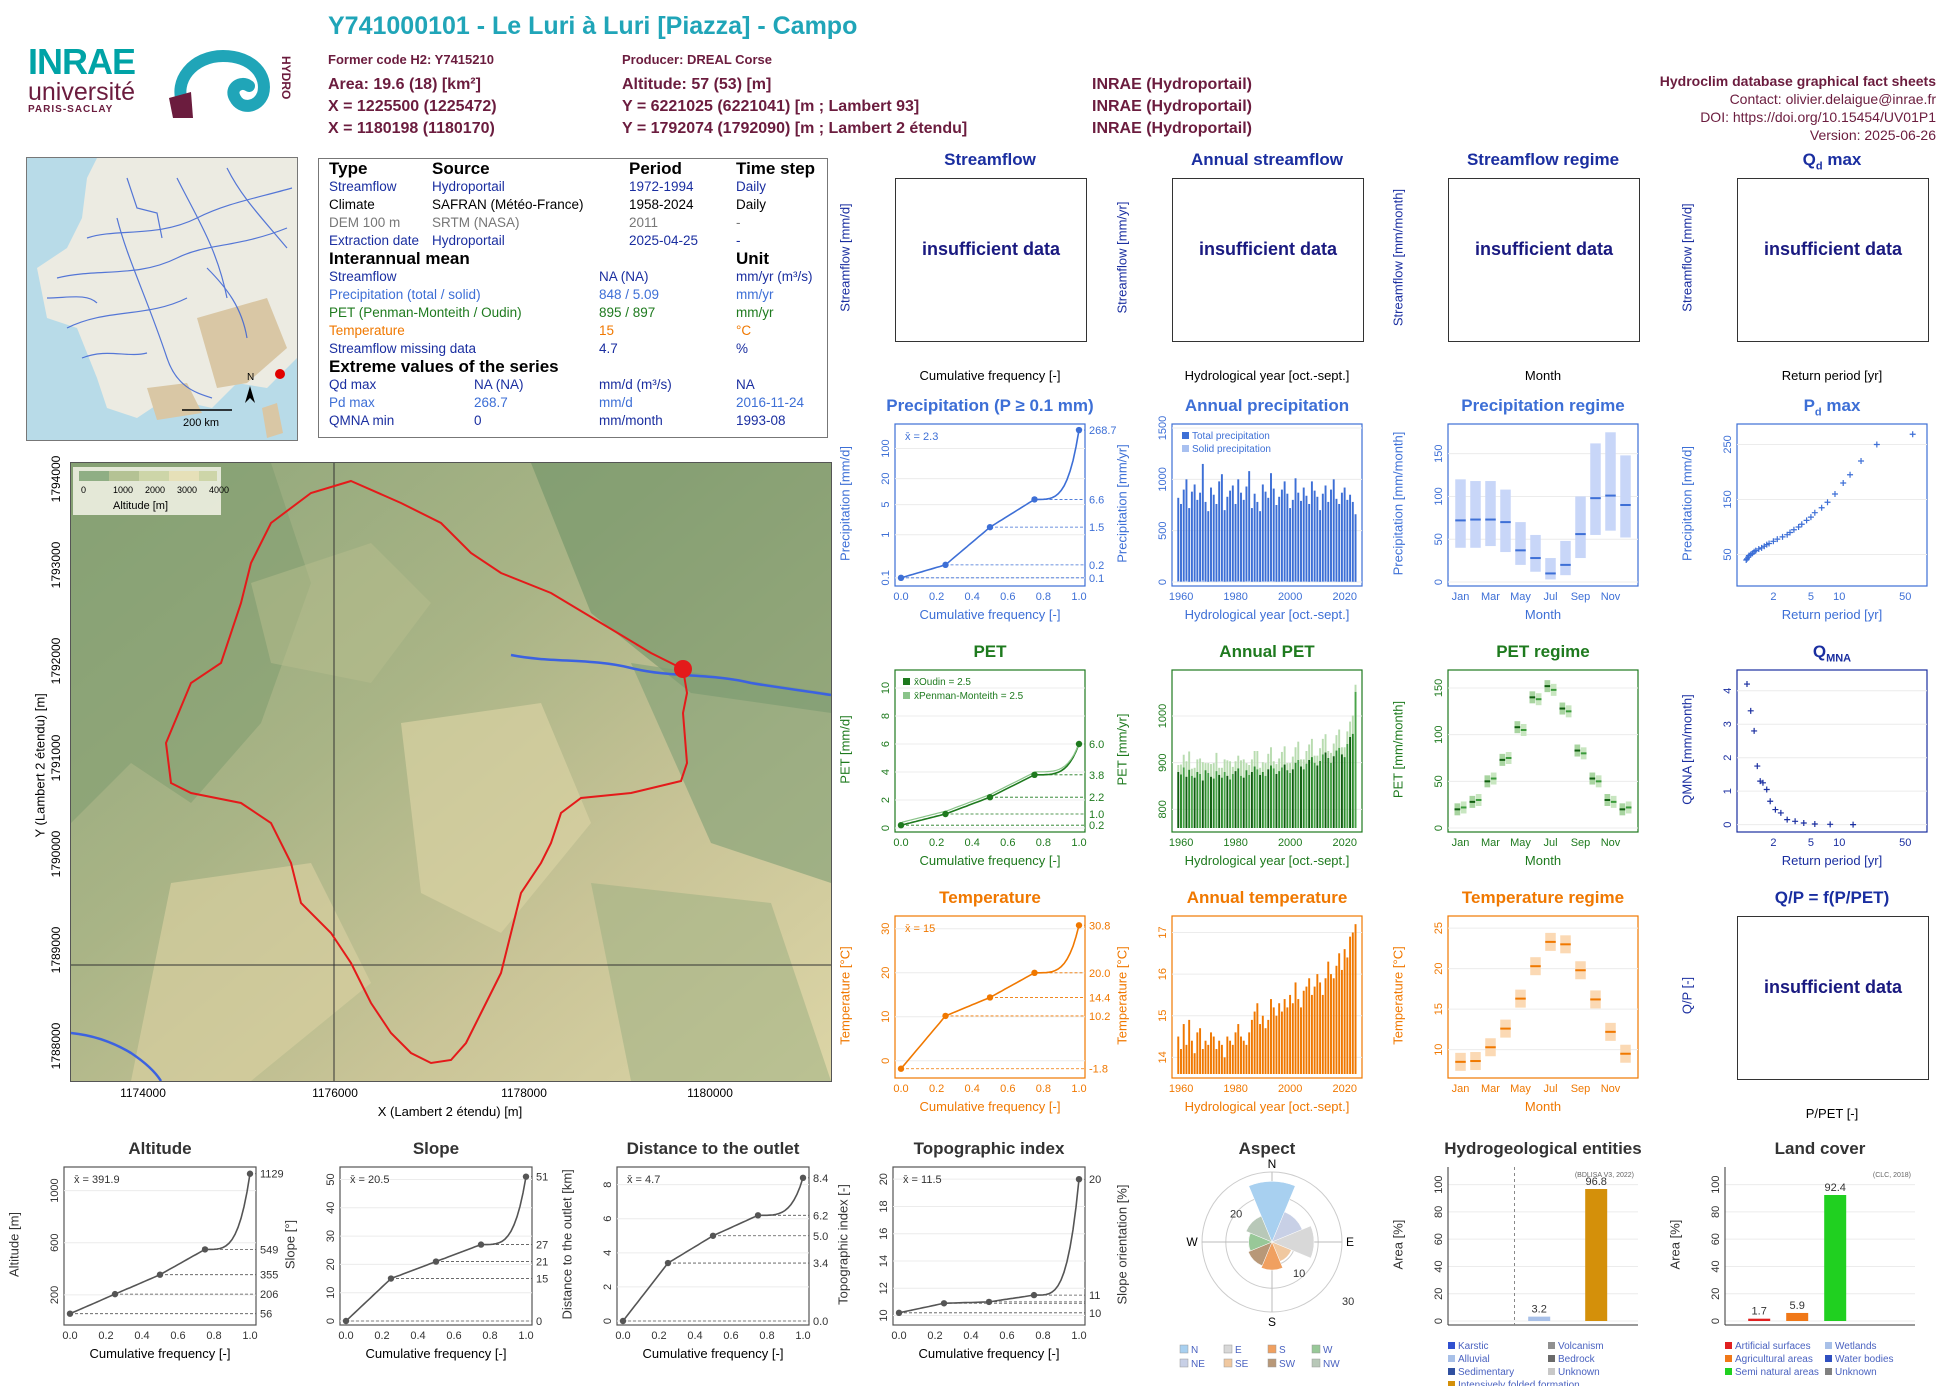  I want to click on temp_cdf-ytick: 0, so click(886, 1061).